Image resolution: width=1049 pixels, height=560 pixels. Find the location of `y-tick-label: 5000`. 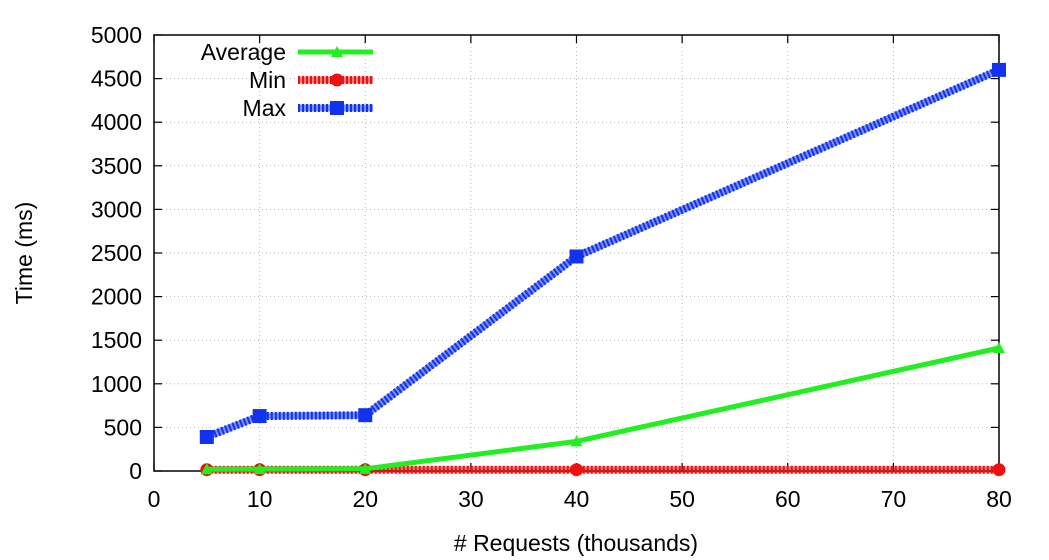

y-tick-label: 5000 is located at coordinates (116, 35).